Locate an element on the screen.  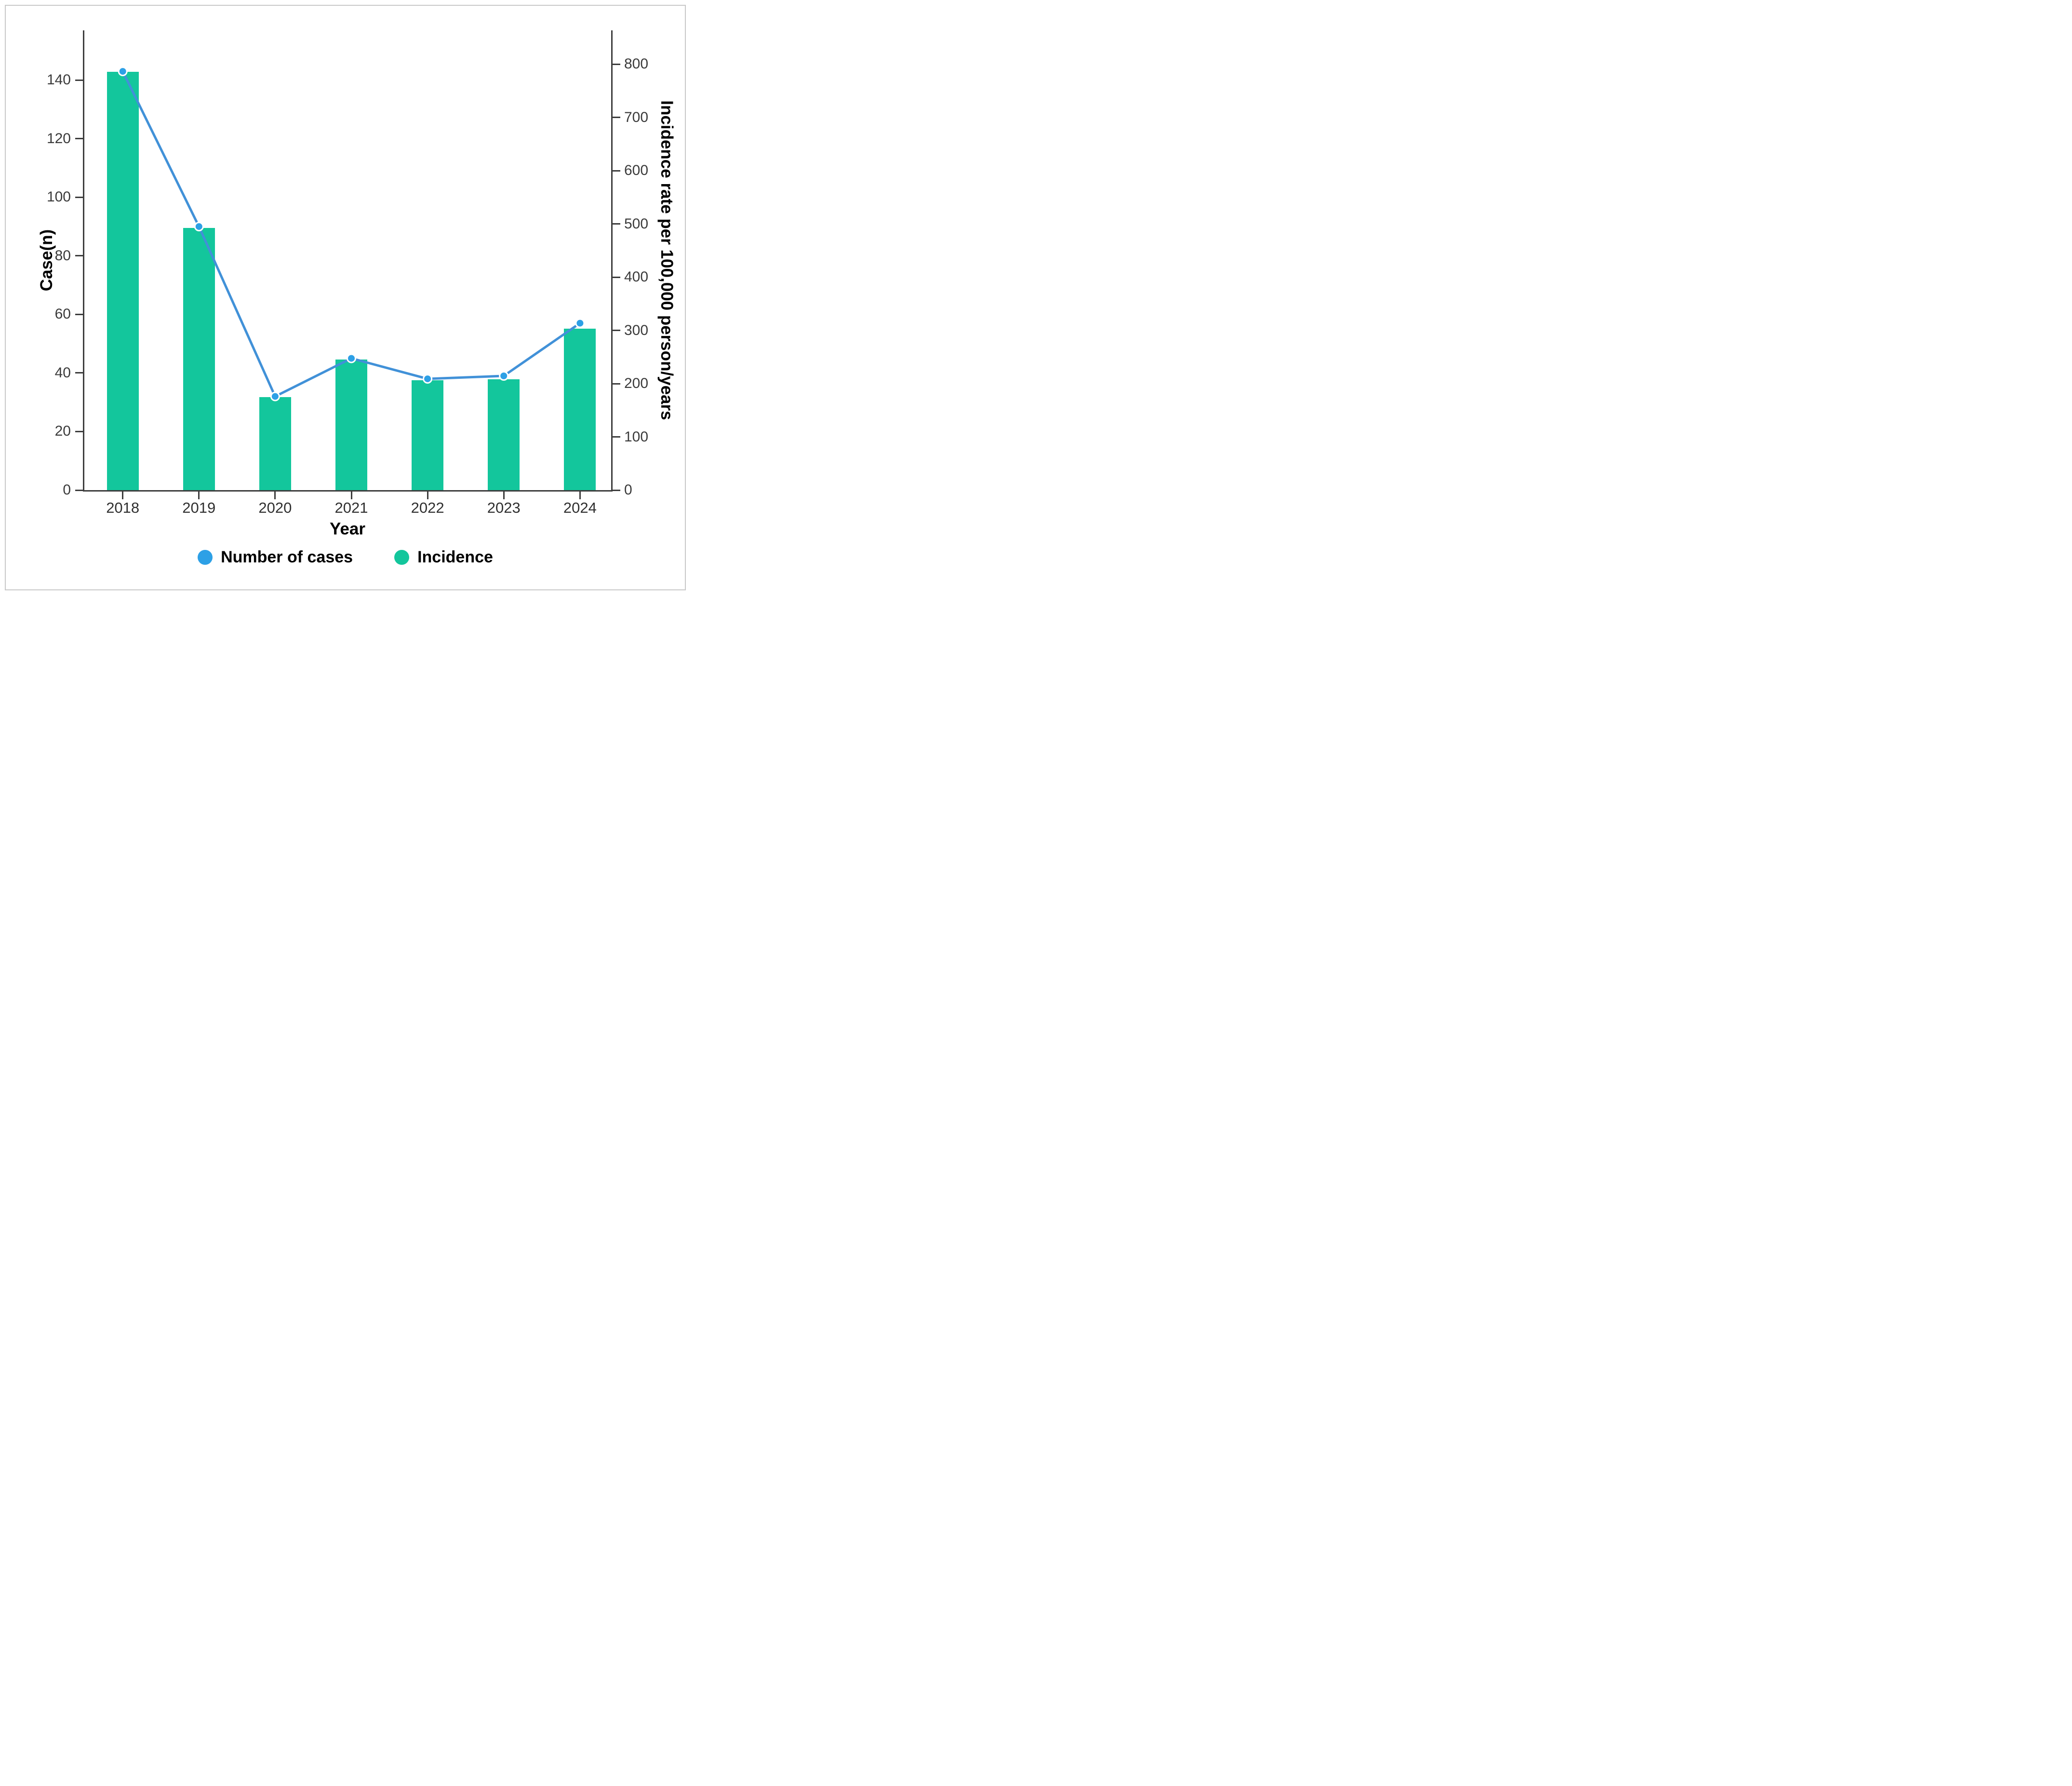
bar-2024 is located at coordinates (580, 409).